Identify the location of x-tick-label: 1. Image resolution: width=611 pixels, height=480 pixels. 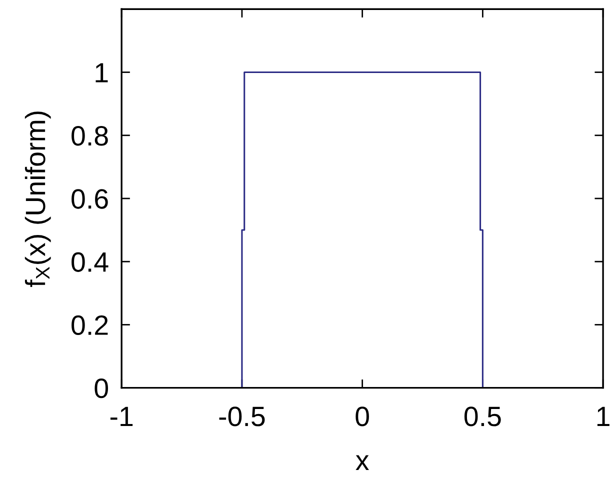
(603, 416).